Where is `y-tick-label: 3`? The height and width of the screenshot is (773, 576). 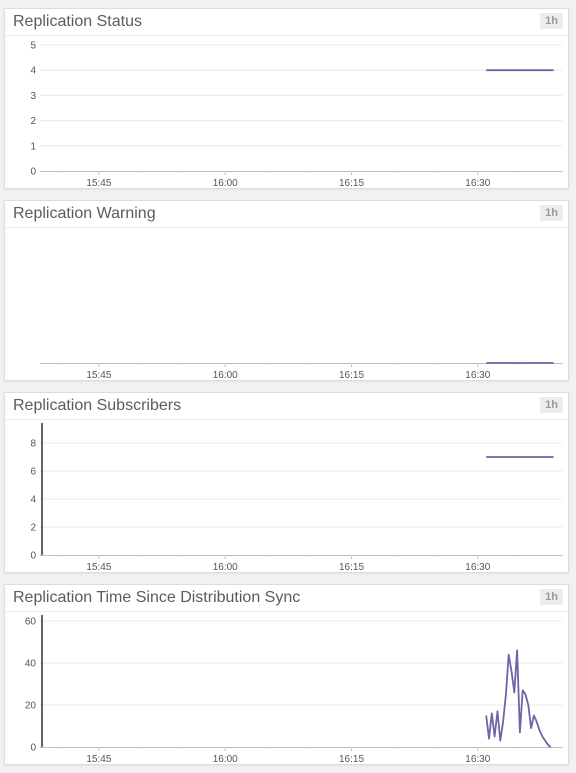 y-tick-label: 3 is located at coordinates (33, 96).